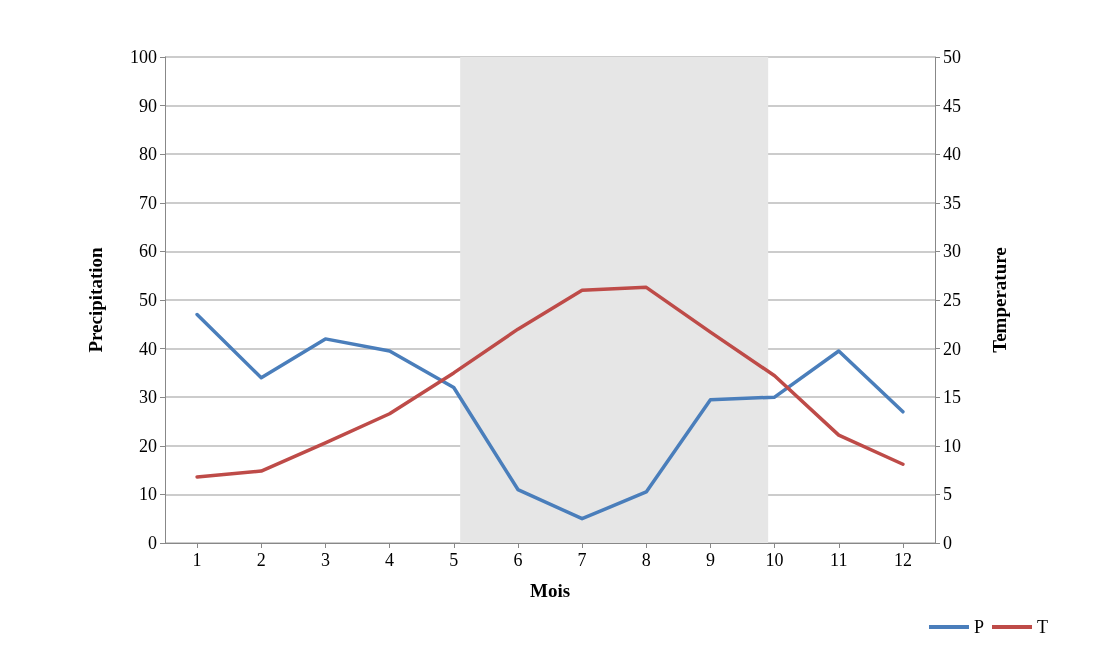 The image size is (1093, 651). What do you see at coordinates (952, 154) in the screenshot?
I see `y2-tick-label: 40` at bounding box center [952, 154].